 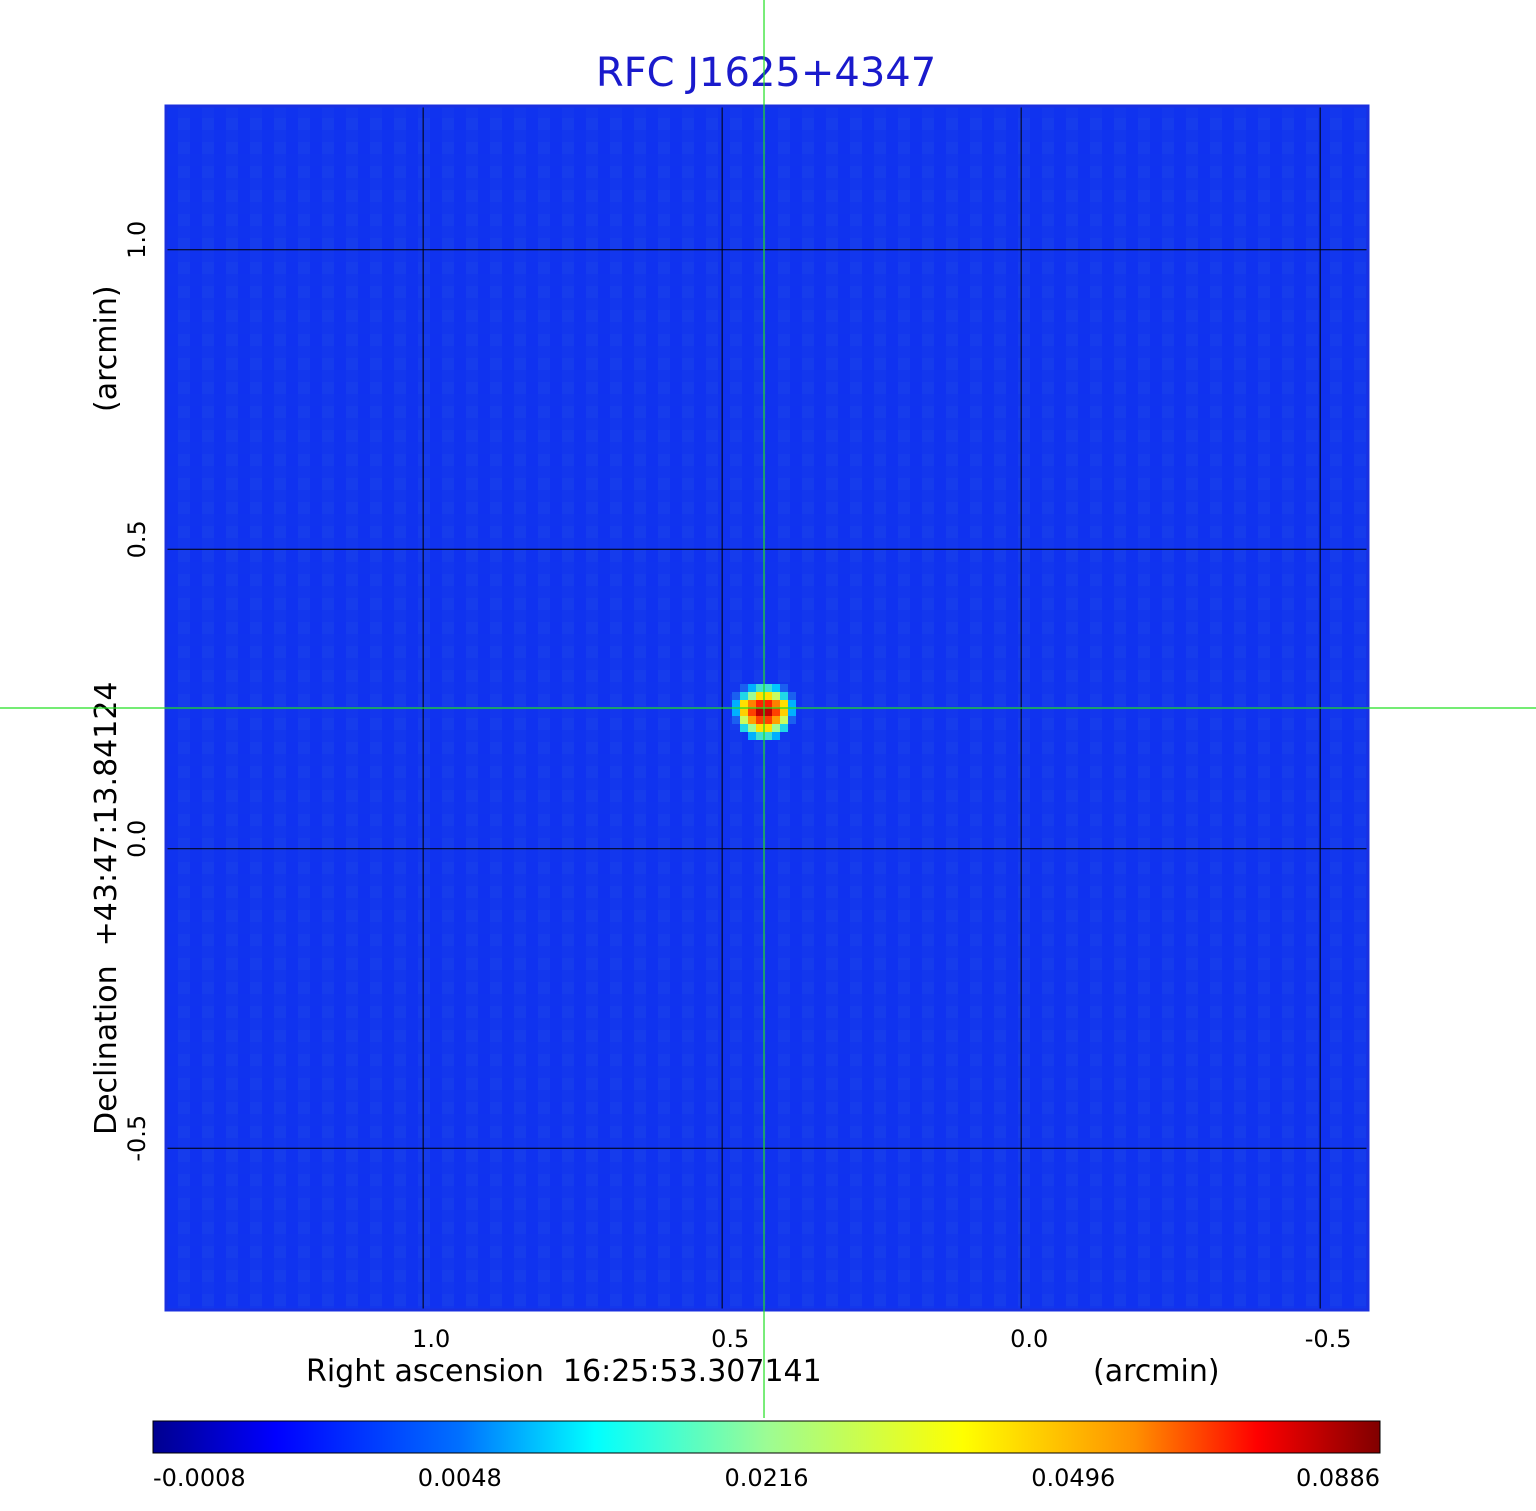 I want to click on colorbar-tick-1: 0.0048, so click(x=460, y=1478).